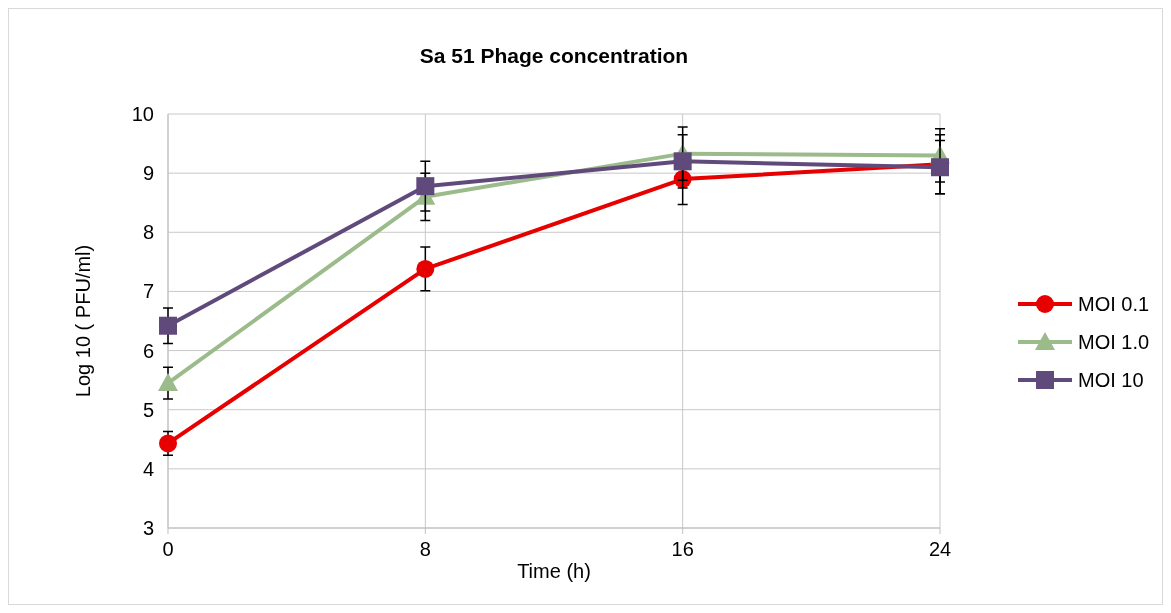 The width and height of the screenshot is (1171, 613). Describe the element at coordinates (142, 114) in the screenshot. I see `y-tick-label: 10` at that location.